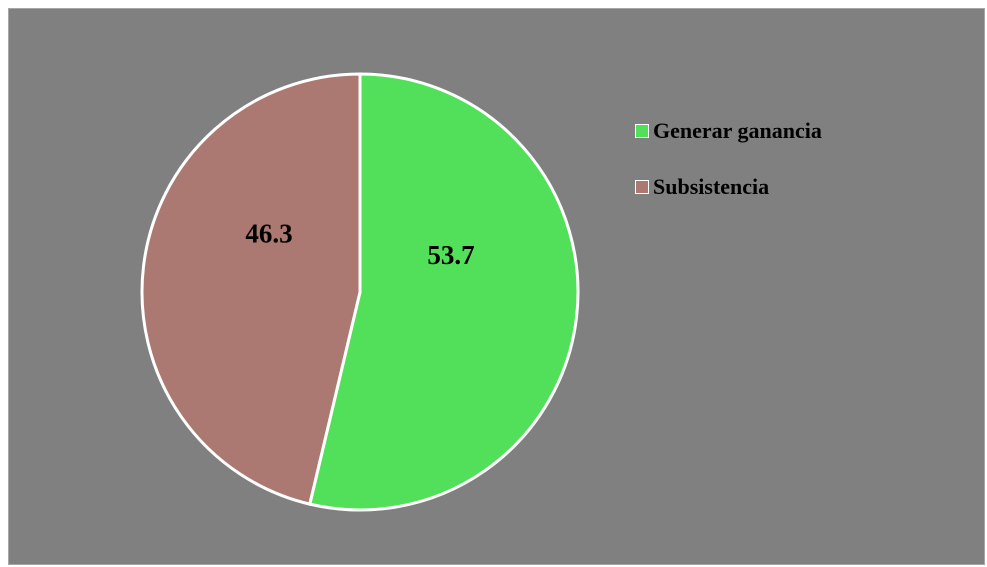 The height and width of the screenshot is (567, 987). I want to click on legend-swatch-subsistencia, so click(642, 187).